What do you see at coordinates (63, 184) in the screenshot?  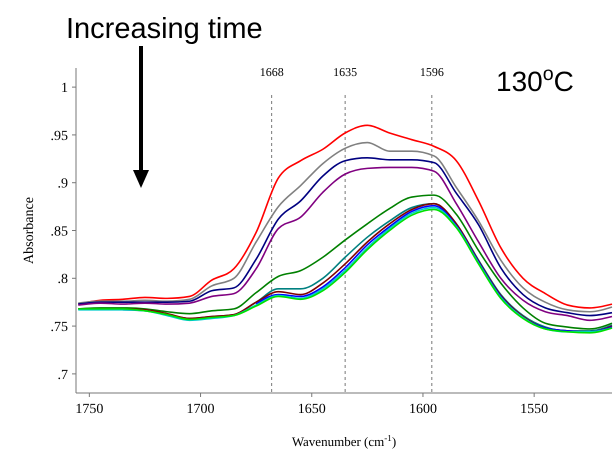 I see `y-tick-label: .9` at bounding box center [63, 184].